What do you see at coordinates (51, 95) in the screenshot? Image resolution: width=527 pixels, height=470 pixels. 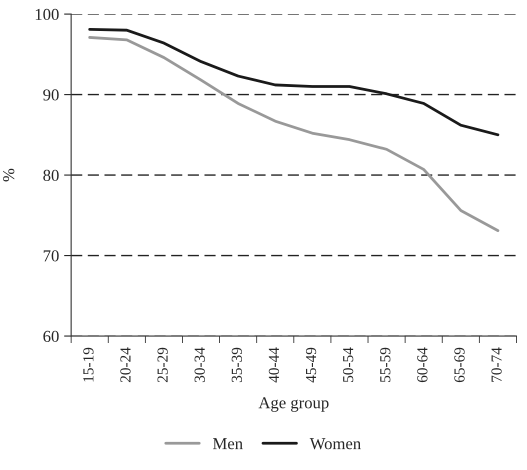 I see `y-tick-label: 90` at bounding box center [51, 95].